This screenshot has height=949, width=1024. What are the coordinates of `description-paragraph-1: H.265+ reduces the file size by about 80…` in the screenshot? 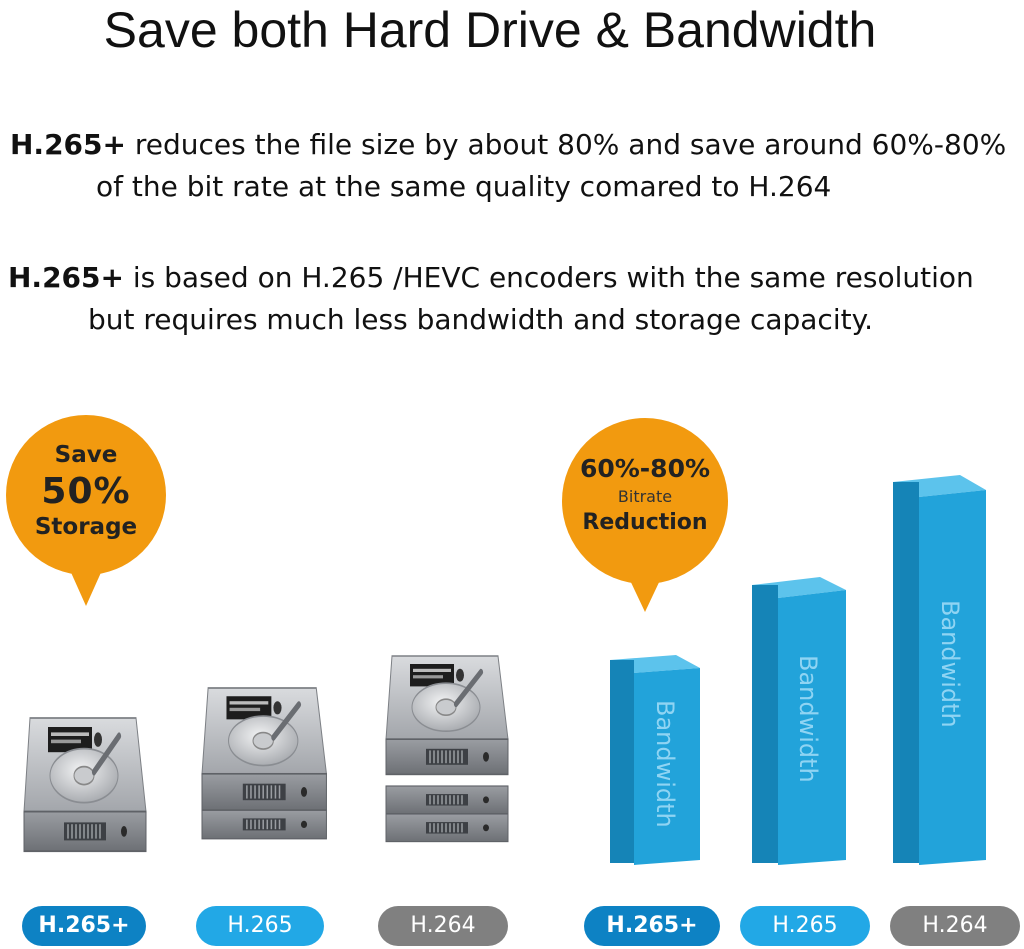 It's located at (512, 166).